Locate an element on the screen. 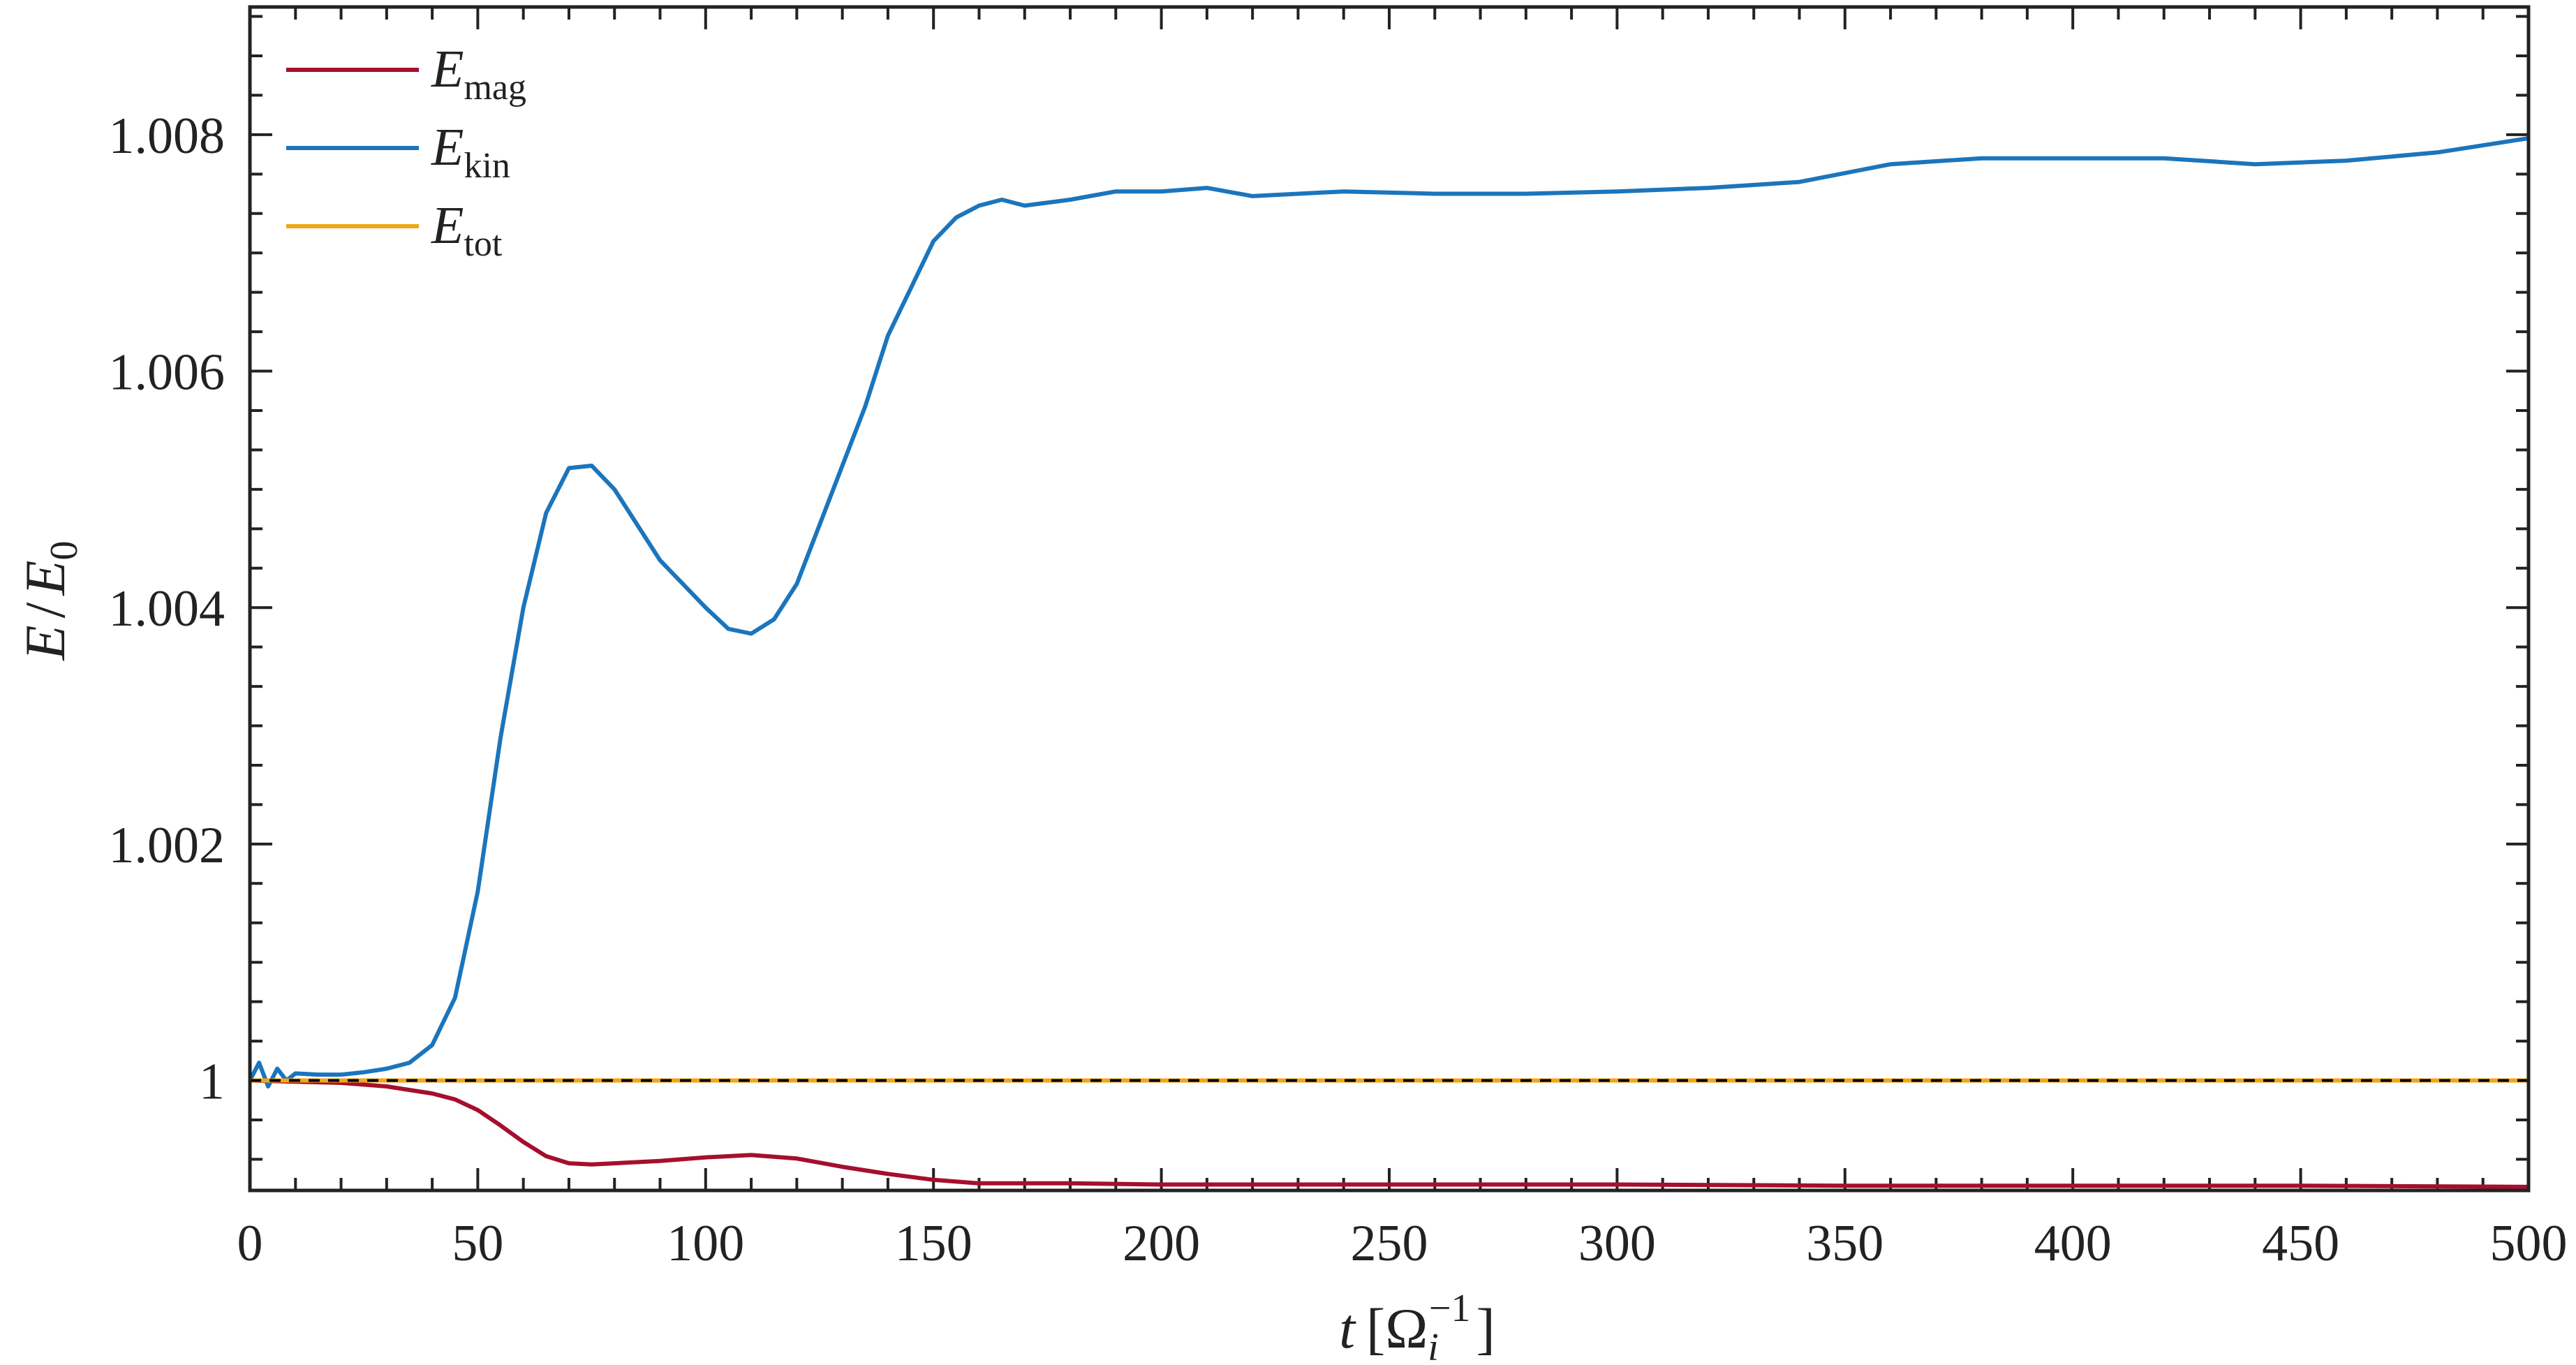 The width and height of the screenshot is (2576, 1365). y-tick-label: 1.008 is located at coordinates (167, 136).